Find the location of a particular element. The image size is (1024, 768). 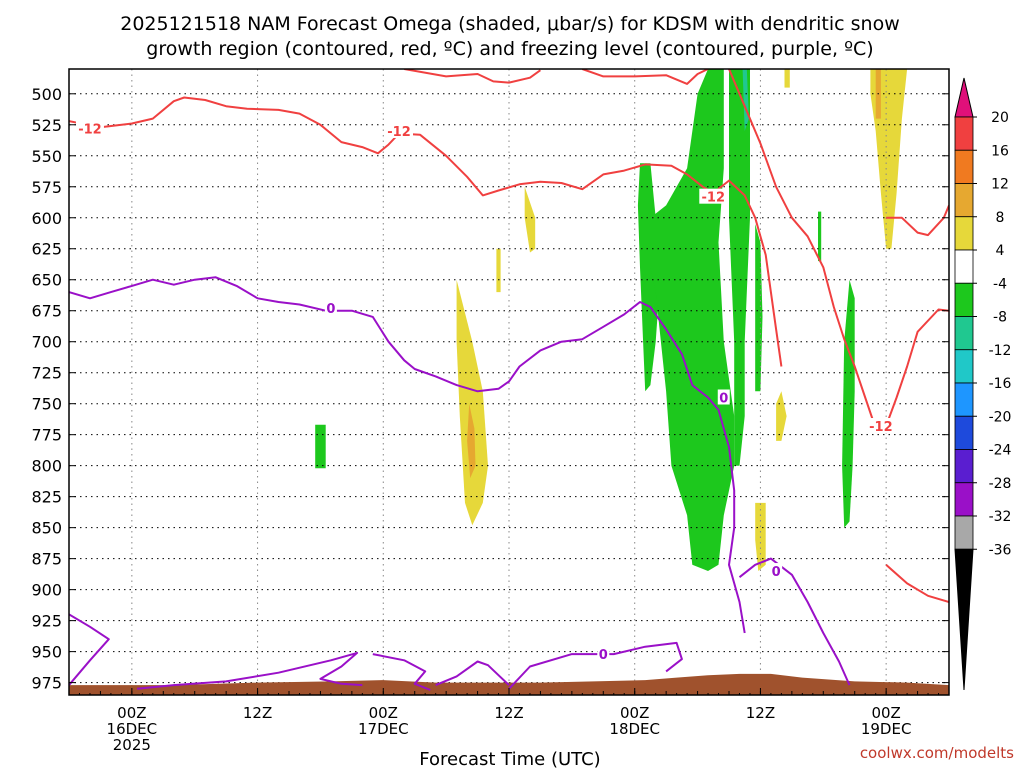

y-tick-label: 575 is located at coordinates (46, 187).